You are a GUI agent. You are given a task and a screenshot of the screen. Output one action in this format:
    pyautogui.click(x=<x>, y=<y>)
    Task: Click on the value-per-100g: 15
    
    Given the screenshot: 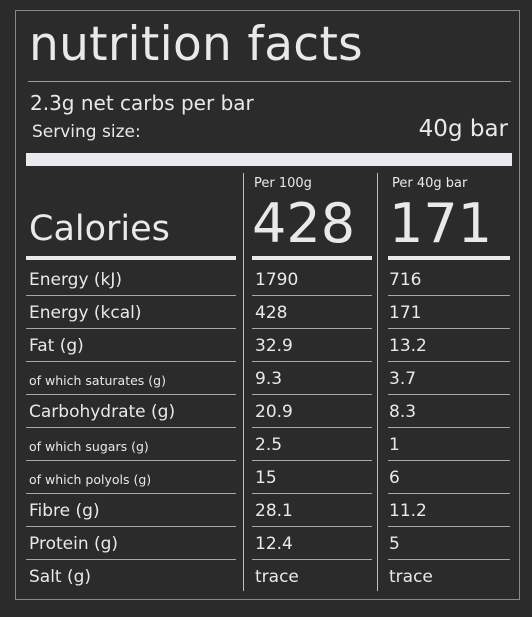 What is the action you would take?
    pyautogui.click(x=266, y=478)
    